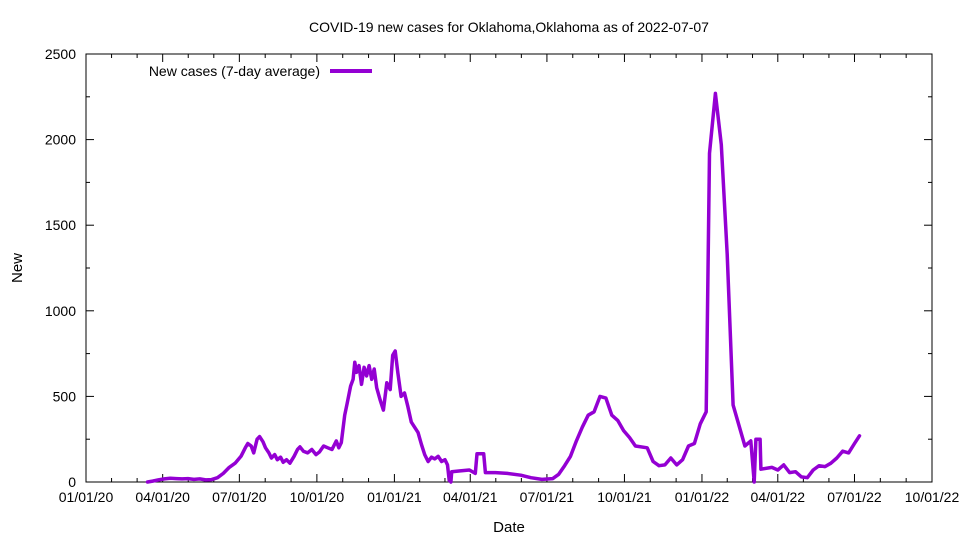 The width and height of the screenshot is (960, 540). I want to click on x-tick-label: 01/01/22, so click(702, 497).